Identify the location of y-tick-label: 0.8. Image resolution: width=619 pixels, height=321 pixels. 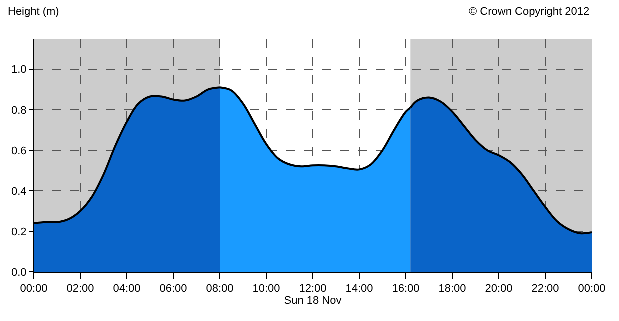
(19, 110).